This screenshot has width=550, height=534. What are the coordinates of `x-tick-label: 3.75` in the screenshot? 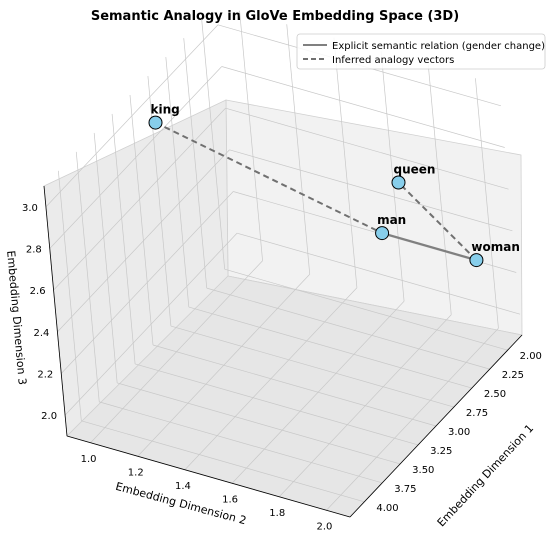 It's located at (405, 489).